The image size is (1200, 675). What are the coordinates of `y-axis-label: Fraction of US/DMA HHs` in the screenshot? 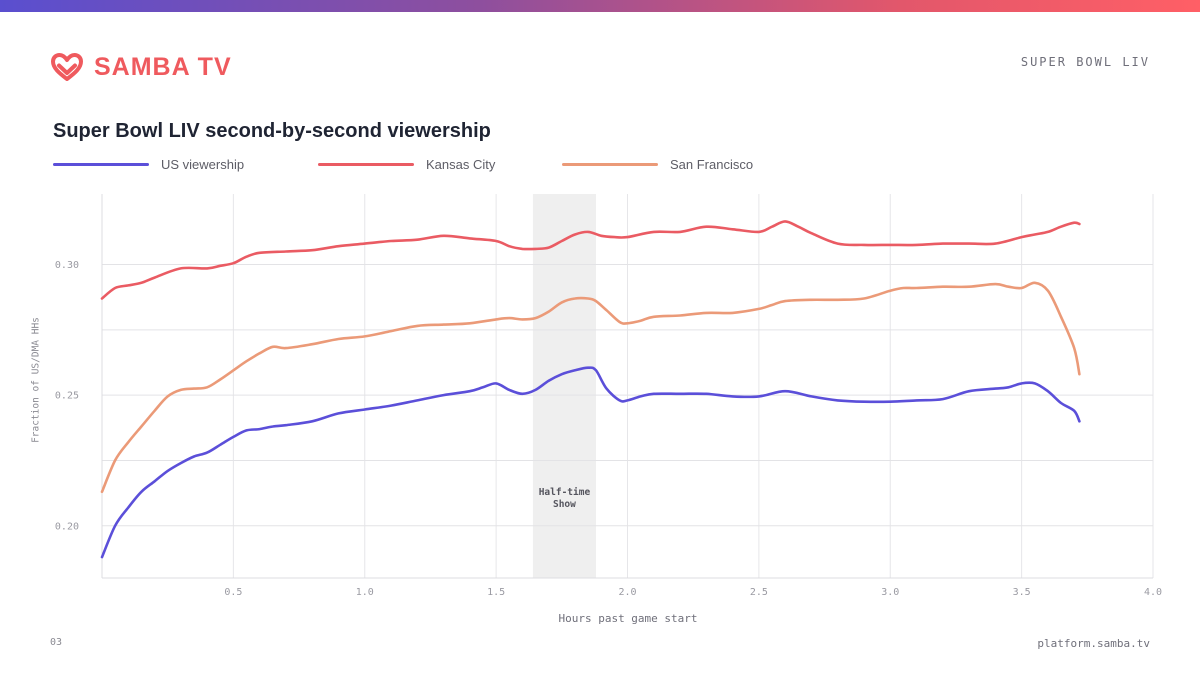 It's located at (36, 380).